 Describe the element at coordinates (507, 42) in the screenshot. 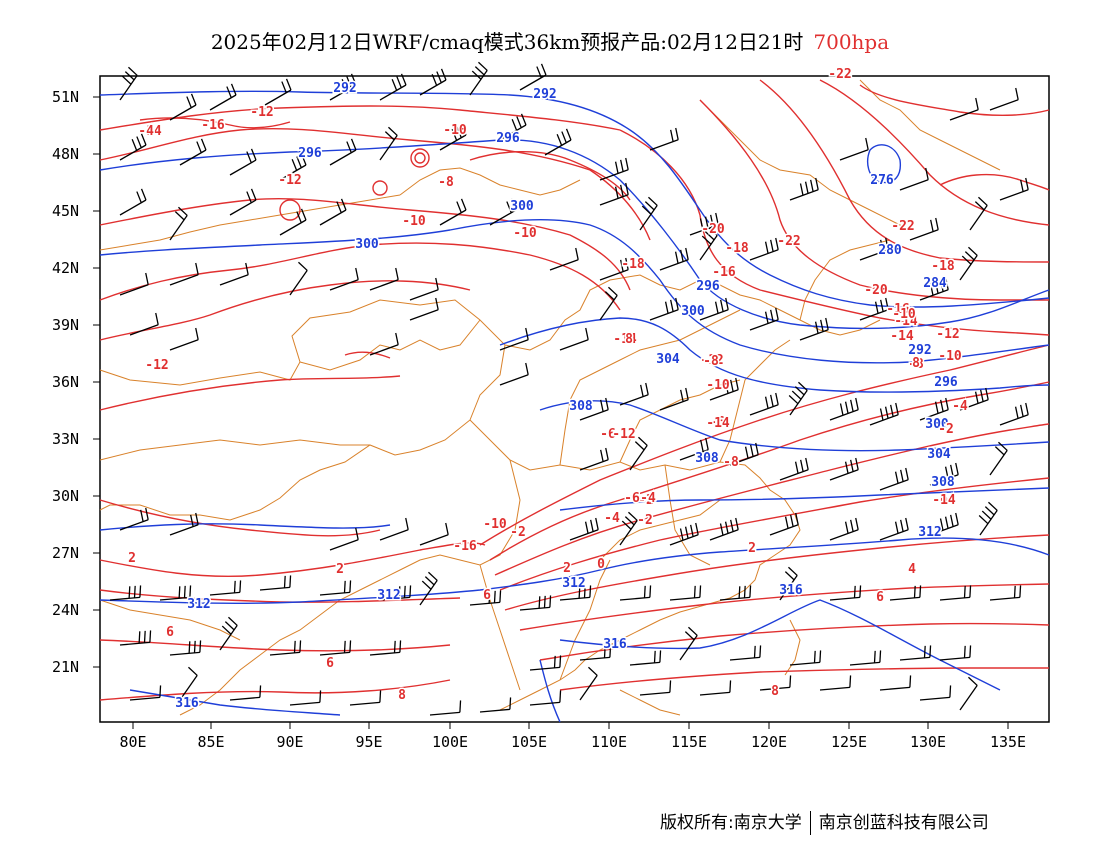

I see `title-main: 2025年02月12日WRF/cmaq模式36km预报产品:02月12日21时` at that location.